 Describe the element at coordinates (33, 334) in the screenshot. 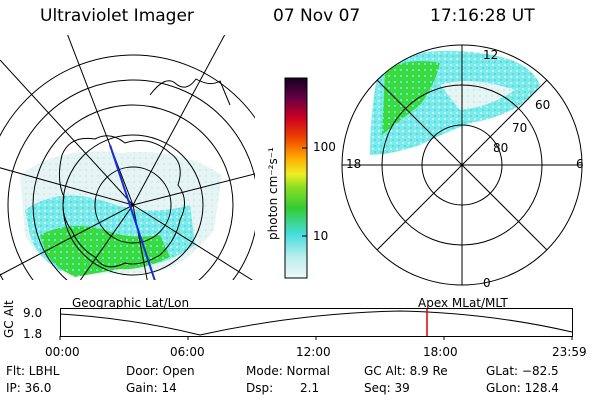

I see `alt-tick-1-8: 1.8` at that location.